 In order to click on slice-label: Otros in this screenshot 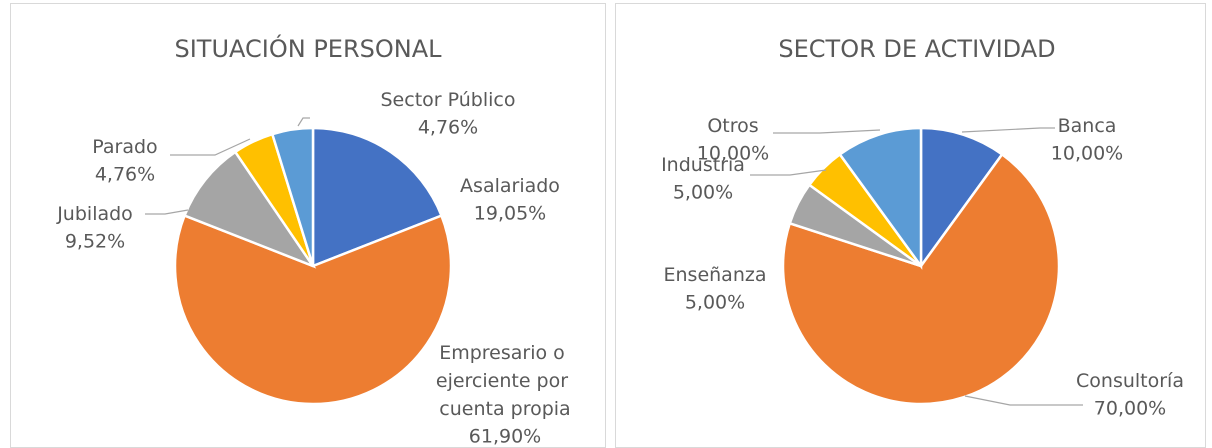, I will do `click(732, 126)`.